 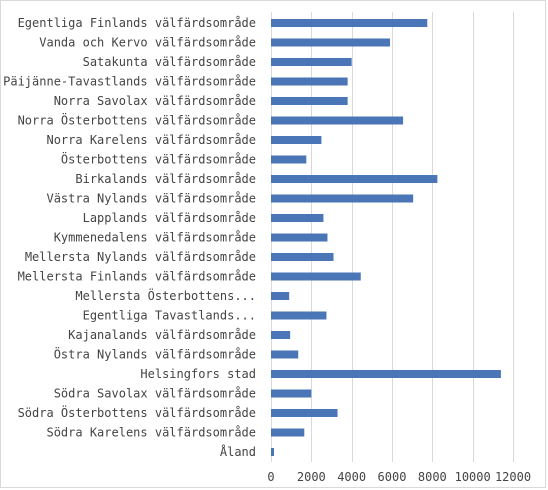 What do you see at coordinates (155, 238) in the screenshot?
I see `category-label: Kymmenedalens välfärdsområde` at bounding box center [155, 238].